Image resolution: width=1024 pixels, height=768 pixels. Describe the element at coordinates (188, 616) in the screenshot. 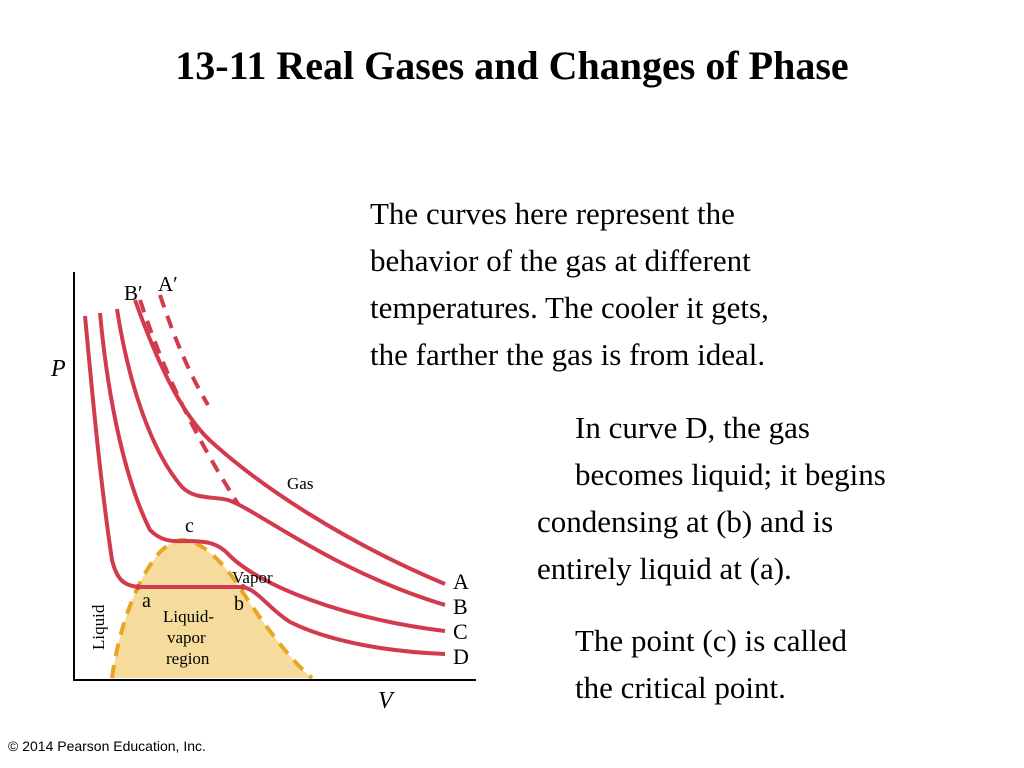

I see `region-label-line1: Liquid-` at that location.